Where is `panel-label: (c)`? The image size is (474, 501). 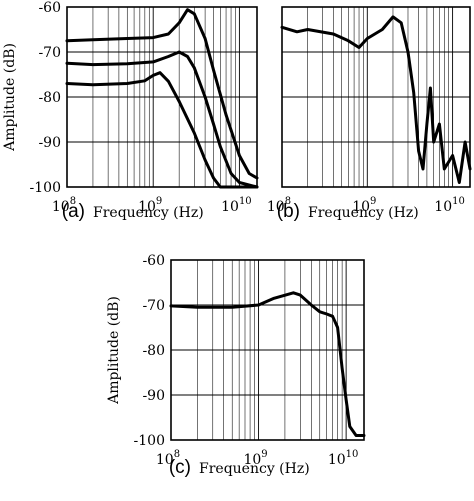 panel-label: (c) is located at coordinates (180, 467).